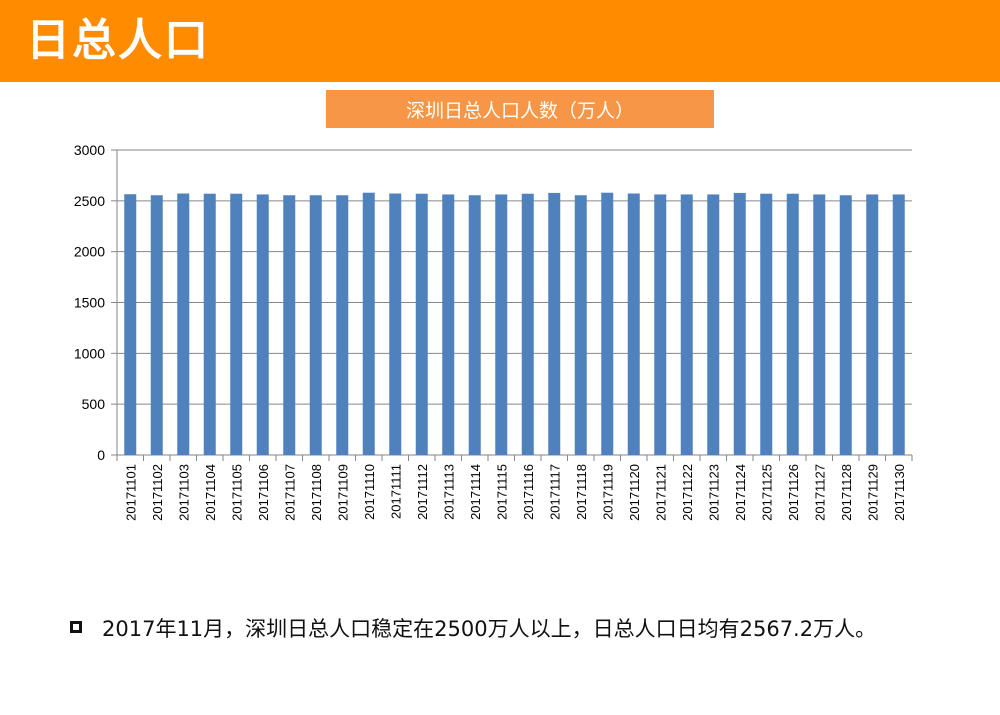 The height and width of the screenshot is (715, 1000). I want to click on chart-title: 深圳日总人口人数（万人）, so click(520, 109).